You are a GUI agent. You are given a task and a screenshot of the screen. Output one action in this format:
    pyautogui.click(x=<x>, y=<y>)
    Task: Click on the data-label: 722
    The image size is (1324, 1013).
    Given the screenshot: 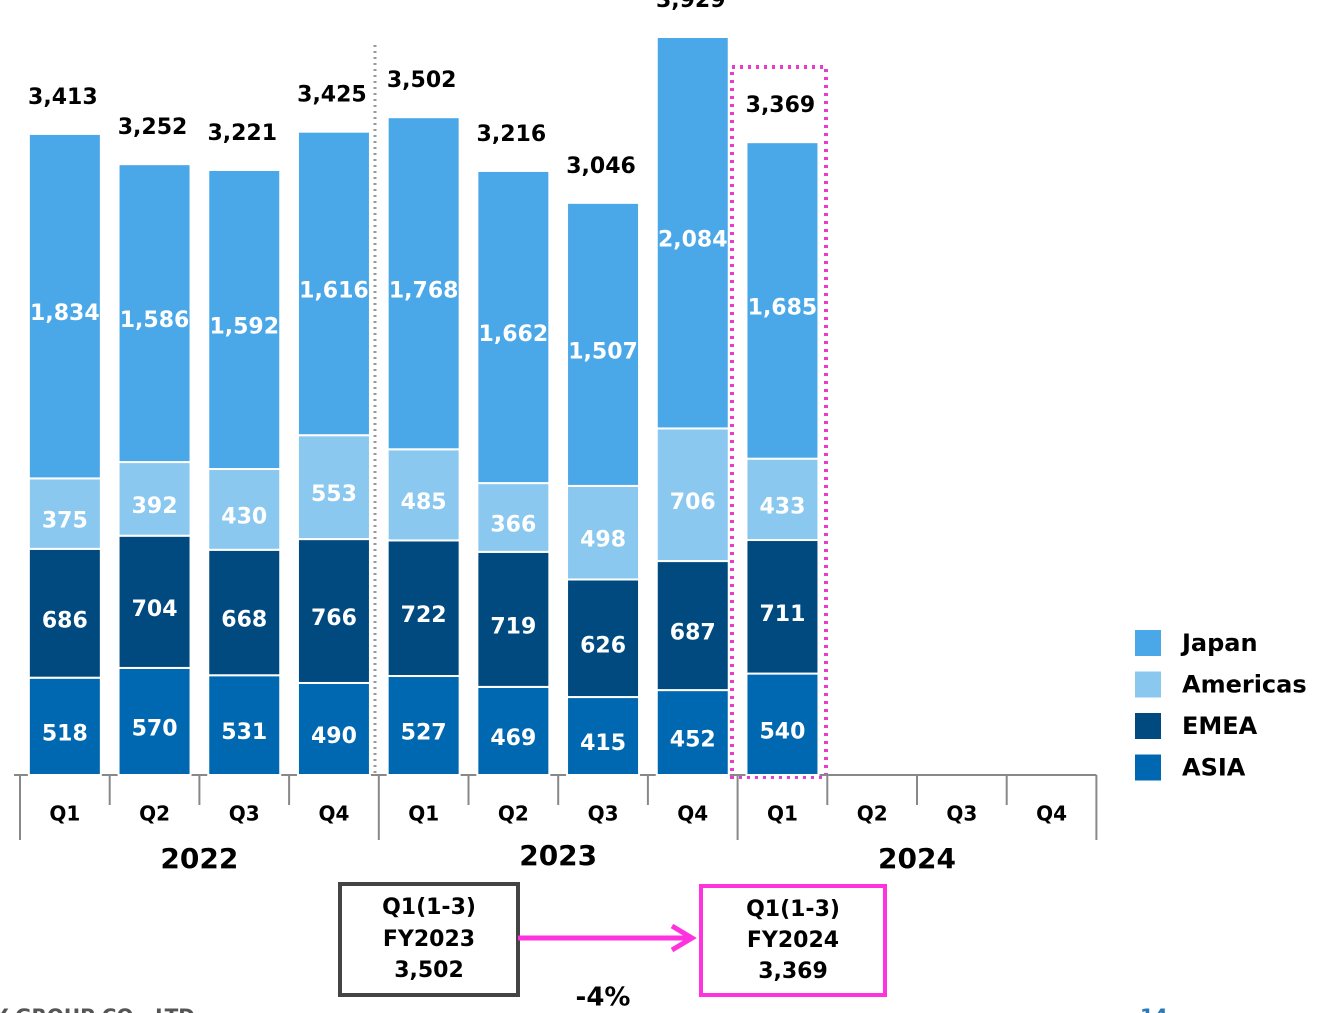 What is the action you would take?
    pyautogui.click(x=424, y=615)
    